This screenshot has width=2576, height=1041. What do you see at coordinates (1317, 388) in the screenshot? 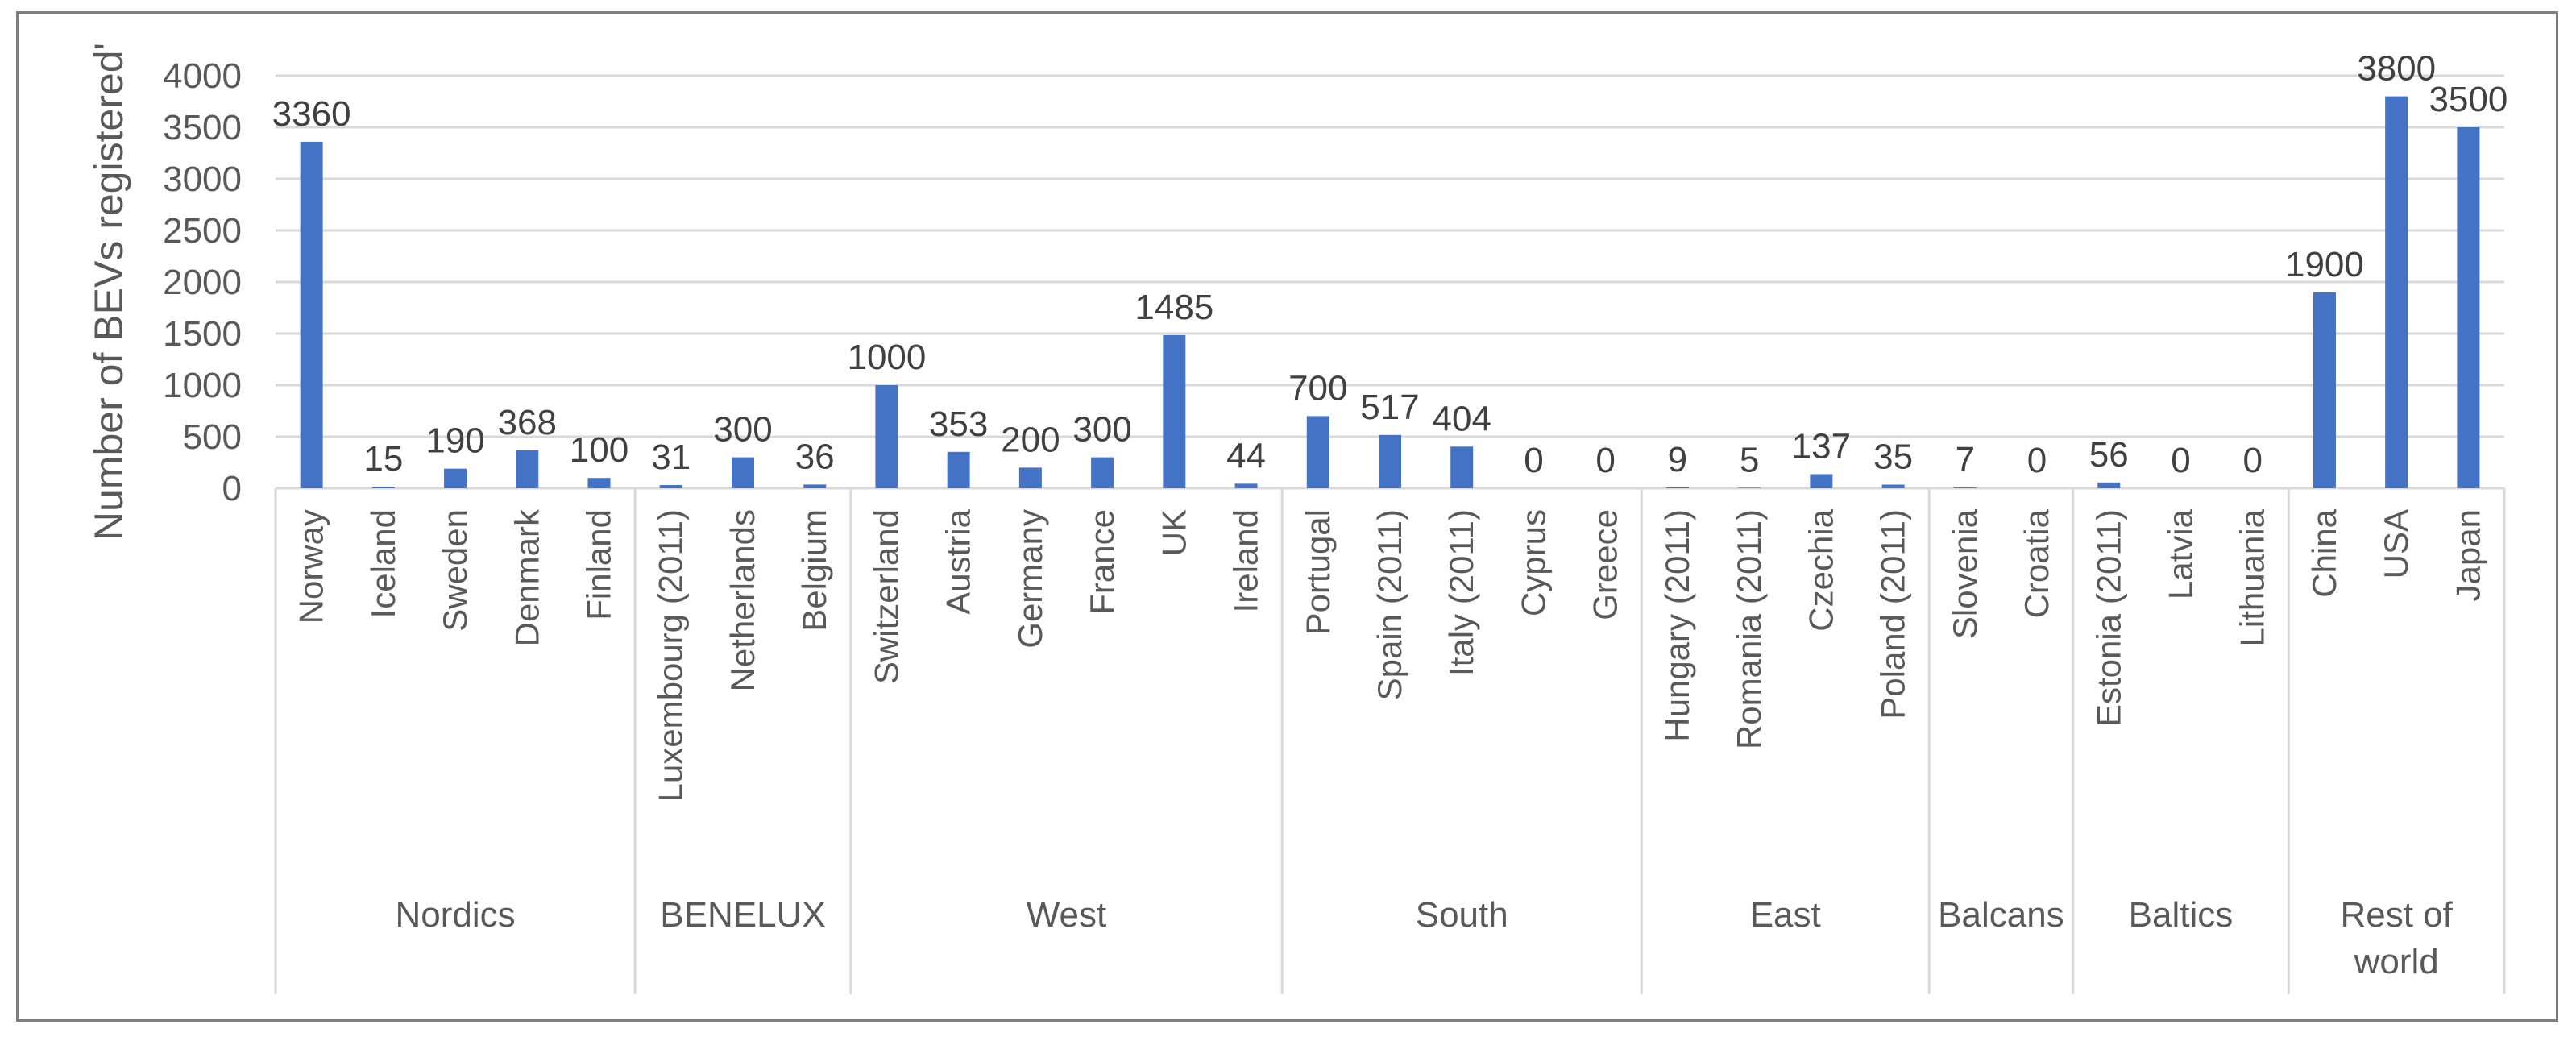
I see `data-label: 700` at bounding box center [1317, 388].